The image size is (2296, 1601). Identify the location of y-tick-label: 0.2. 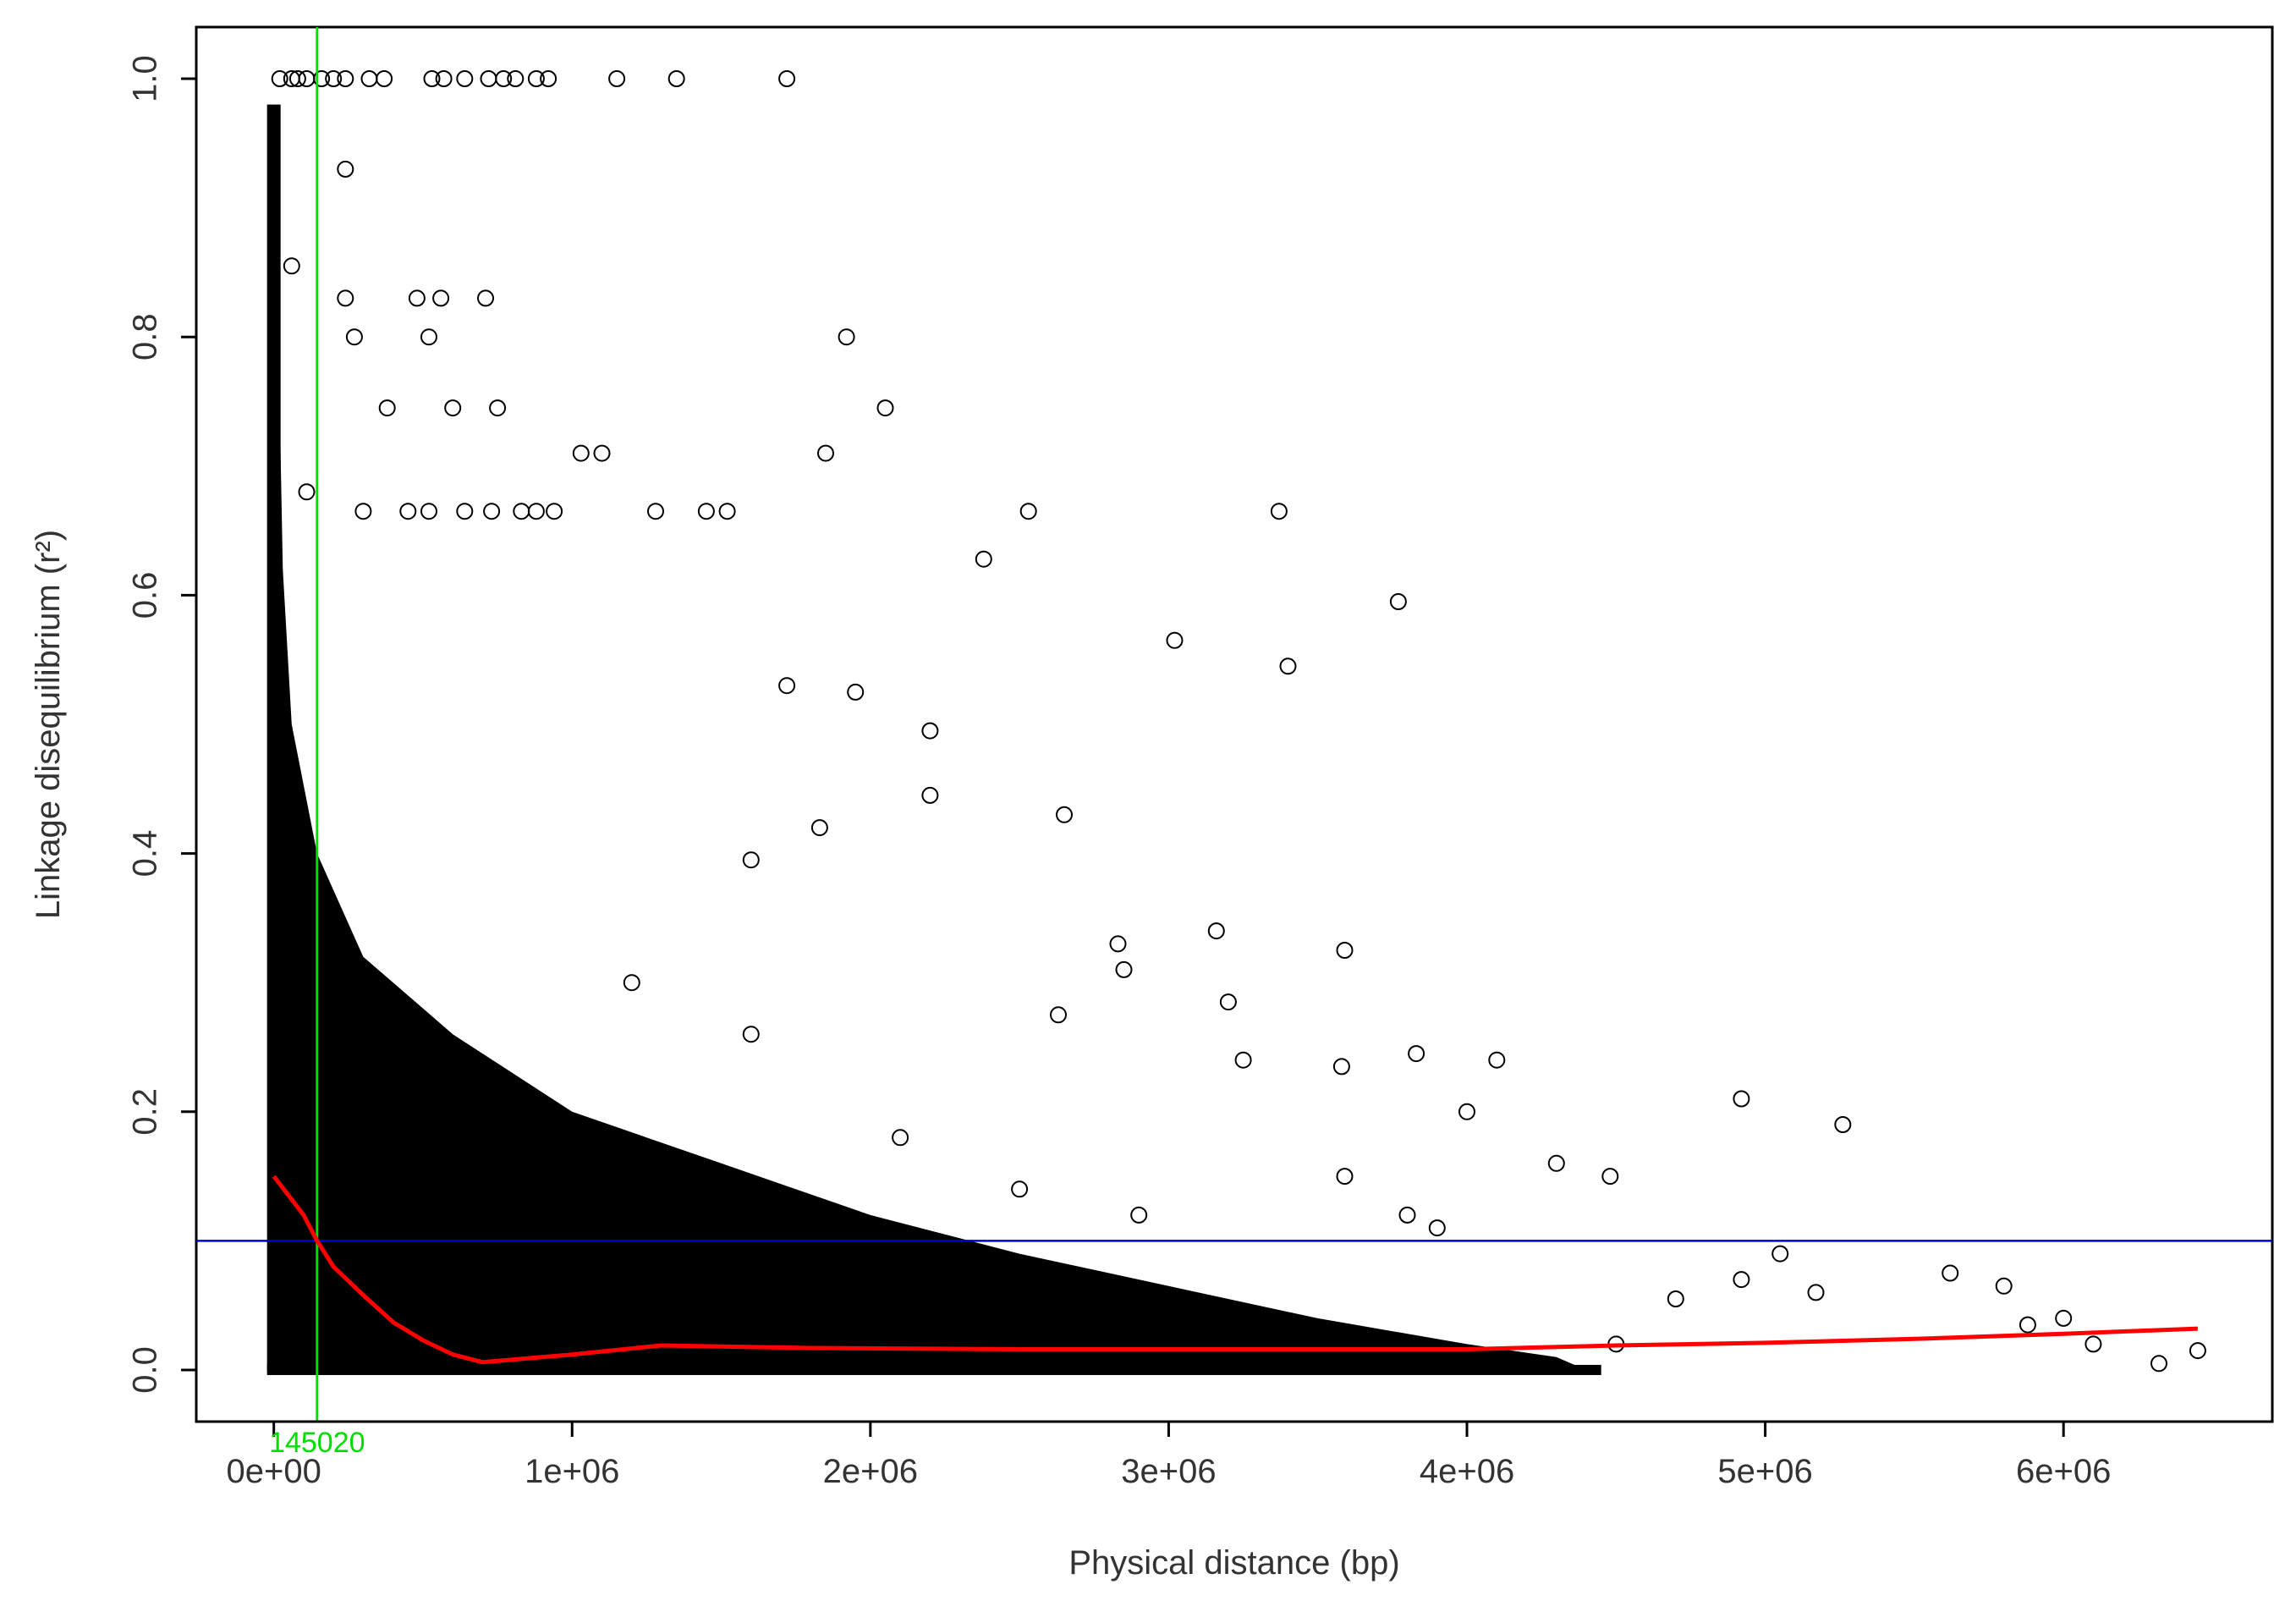
(145, 1112).